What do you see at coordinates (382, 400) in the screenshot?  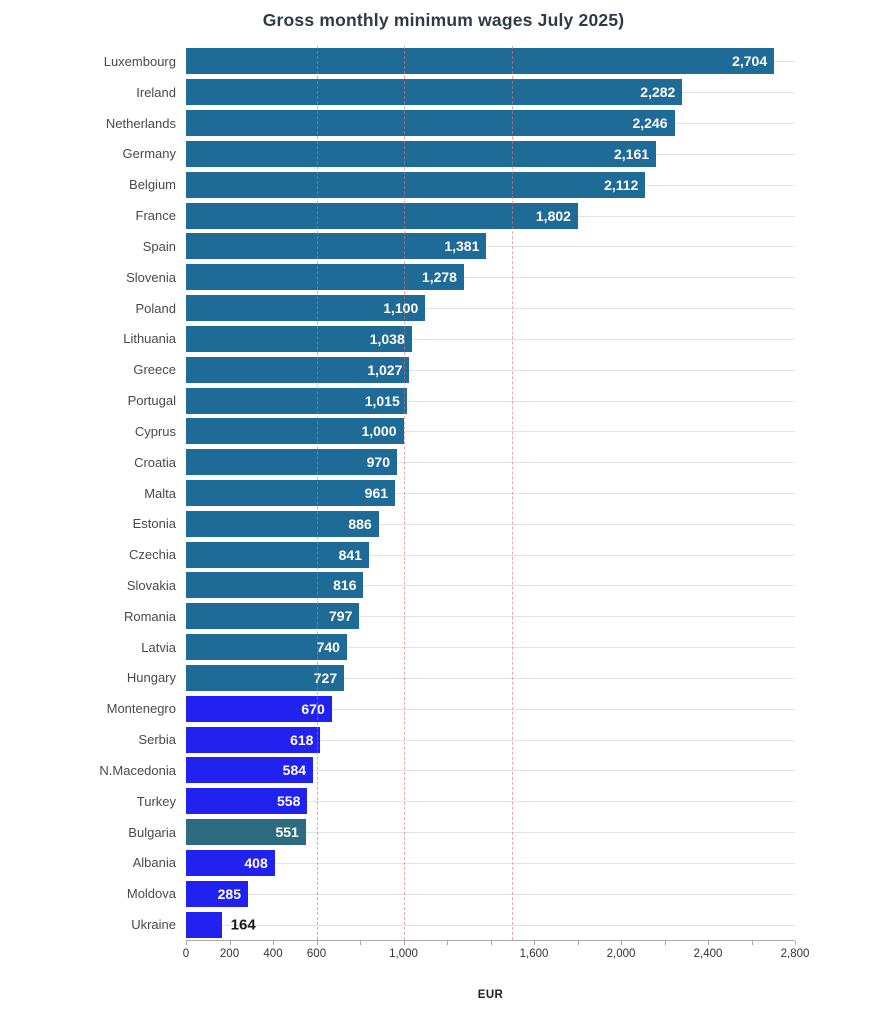 I see `value-label: 1,015` at bounding box center [382, 400].